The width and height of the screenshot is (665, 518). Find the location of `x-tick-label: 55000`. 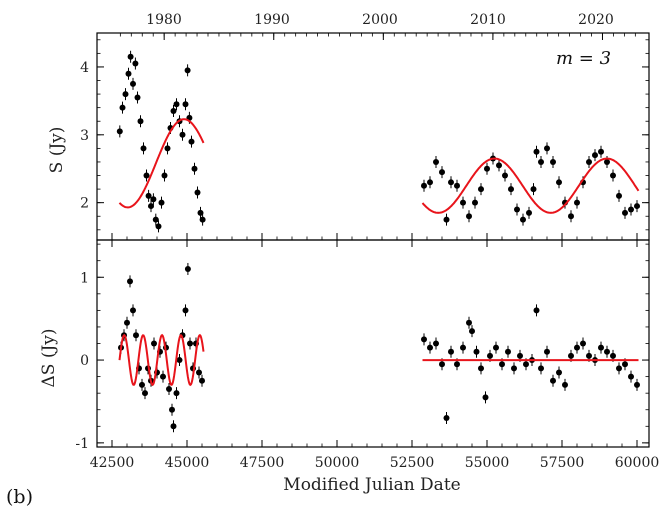

x-tick-label: 55000 is located at coordinates (487, 463).